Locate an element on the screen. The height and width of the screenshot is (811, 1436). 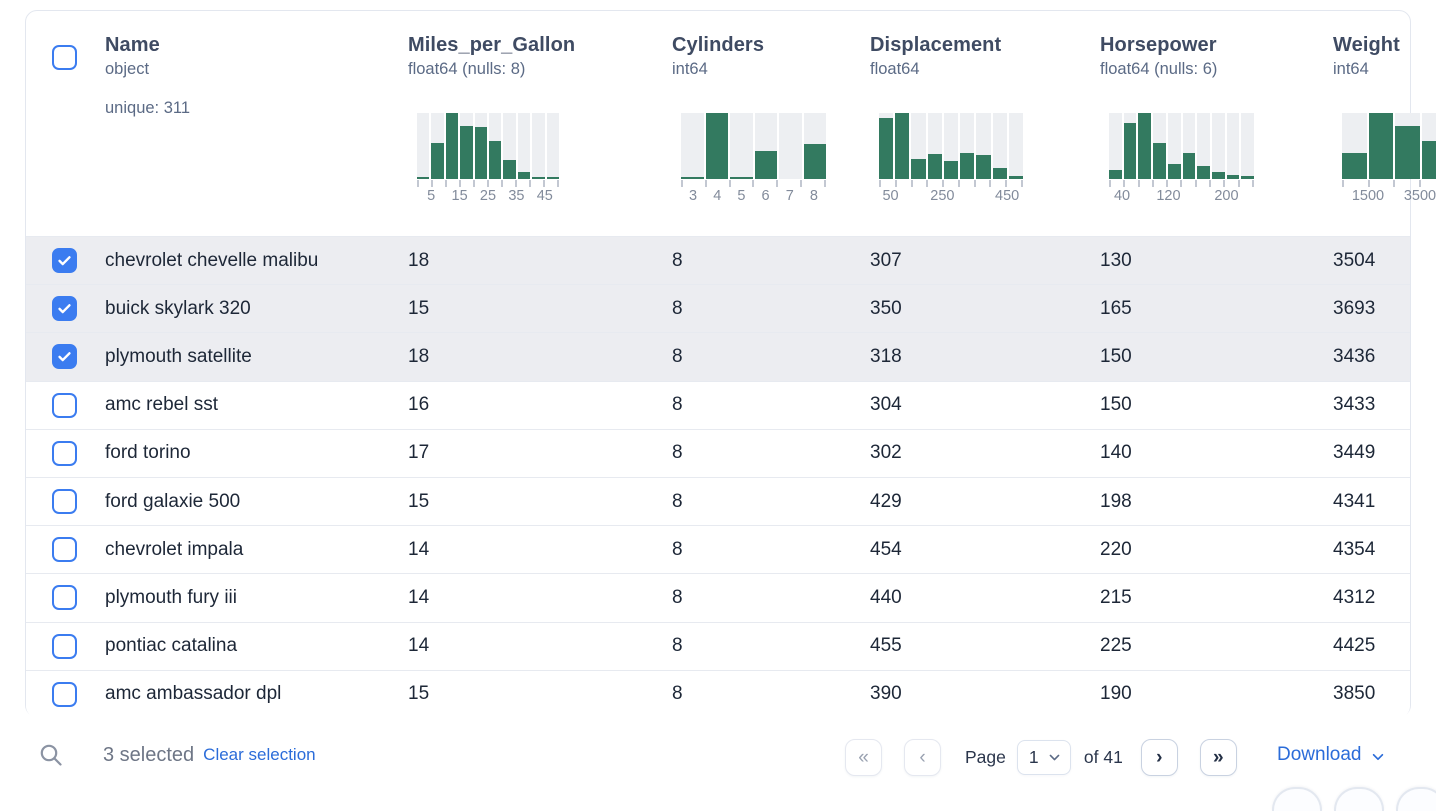
cell-horsepower: 130 is located at coordinates (1216, 261).